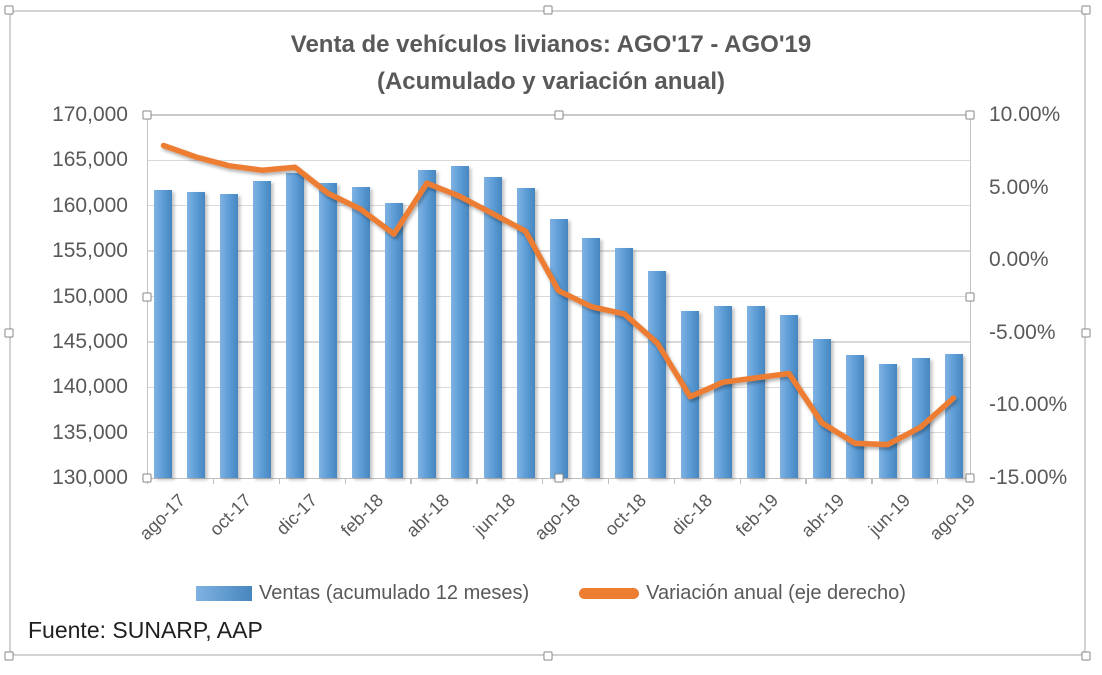 The width and height of the screenshot is (1102, 675). Describe the element at coordinates (1025, 114) in the screenshot. I see `right-axis-tick-label: 10.00%` at that location.